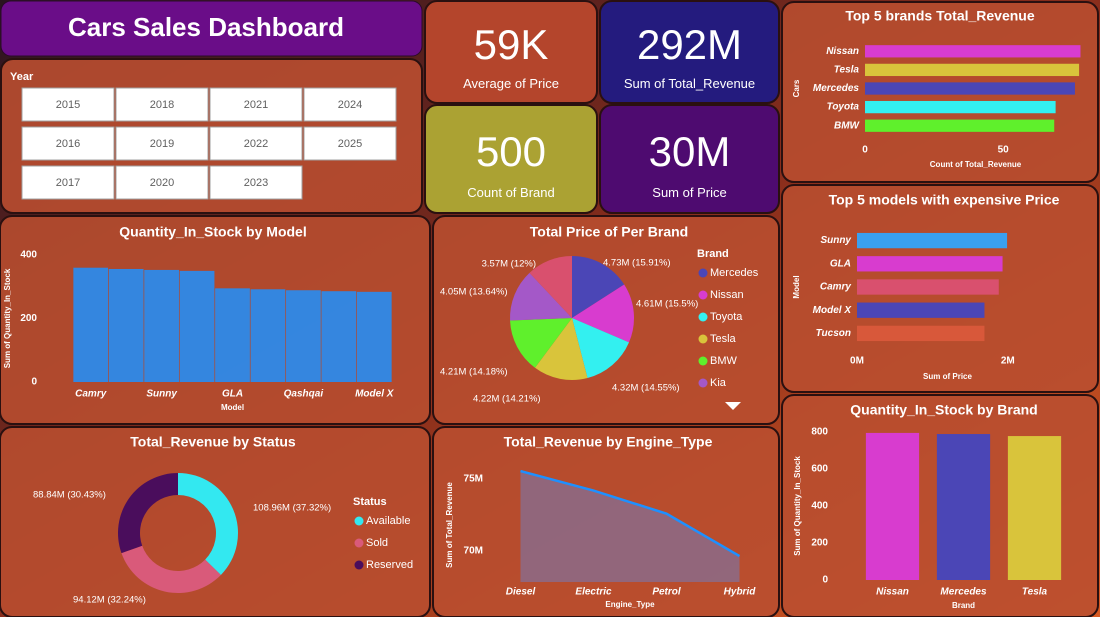 The width and height of the screenshot is (1100, 617). I want to click on y-tick-label: Tesla, so click(847, 70).